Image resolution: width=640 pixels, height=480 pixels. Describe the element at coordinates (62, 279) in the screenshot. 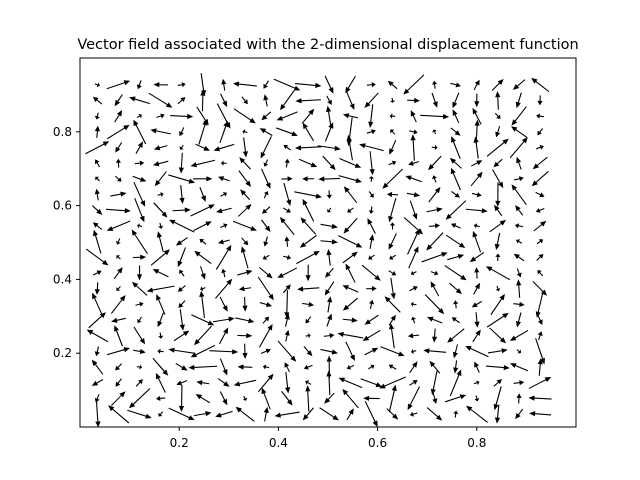

I see `y-tick-label: 0.4` at that location.